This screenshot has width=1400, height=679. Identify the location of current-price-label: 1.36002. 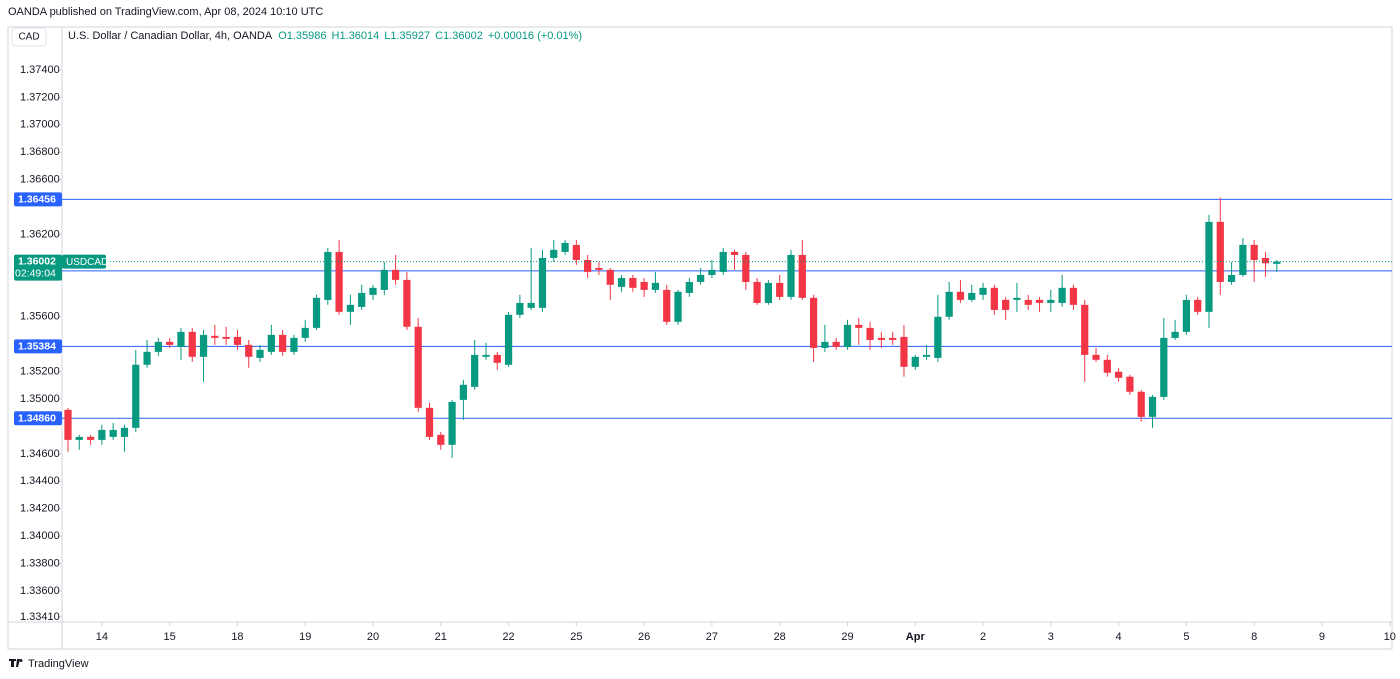
(37, 261).